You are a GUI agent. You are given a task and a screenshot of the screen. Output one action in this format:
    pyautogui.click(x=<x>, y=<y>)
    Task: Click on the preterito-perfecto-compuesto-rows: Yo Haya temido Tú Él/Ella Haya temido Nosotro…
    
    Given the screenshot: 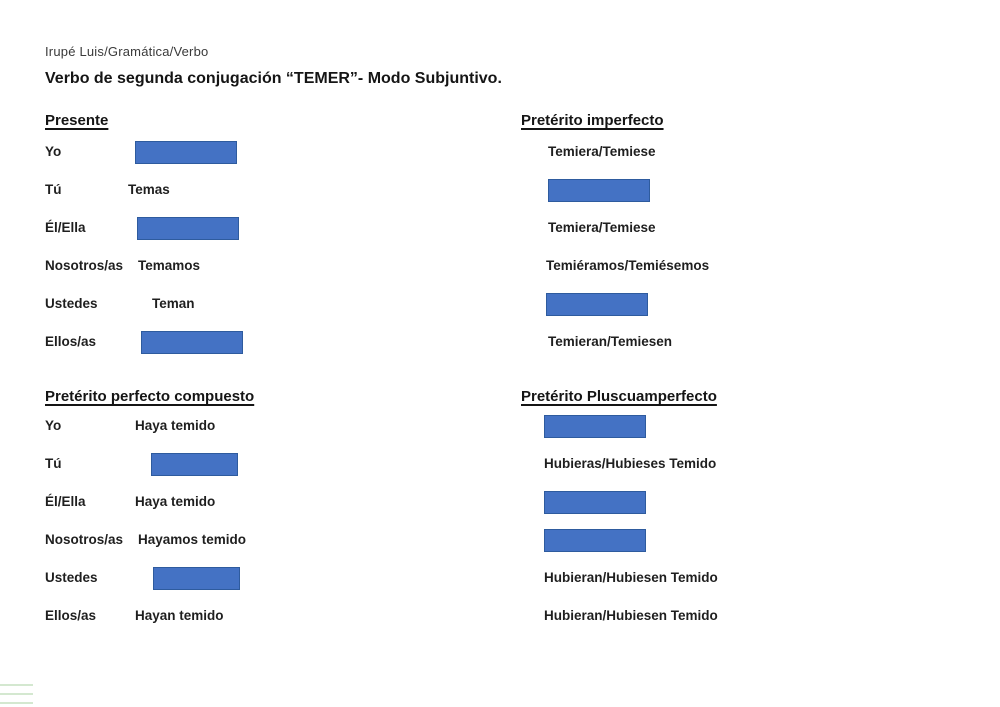 What is the action you would take?
    pyautogui.click(x=260, y=529)
    